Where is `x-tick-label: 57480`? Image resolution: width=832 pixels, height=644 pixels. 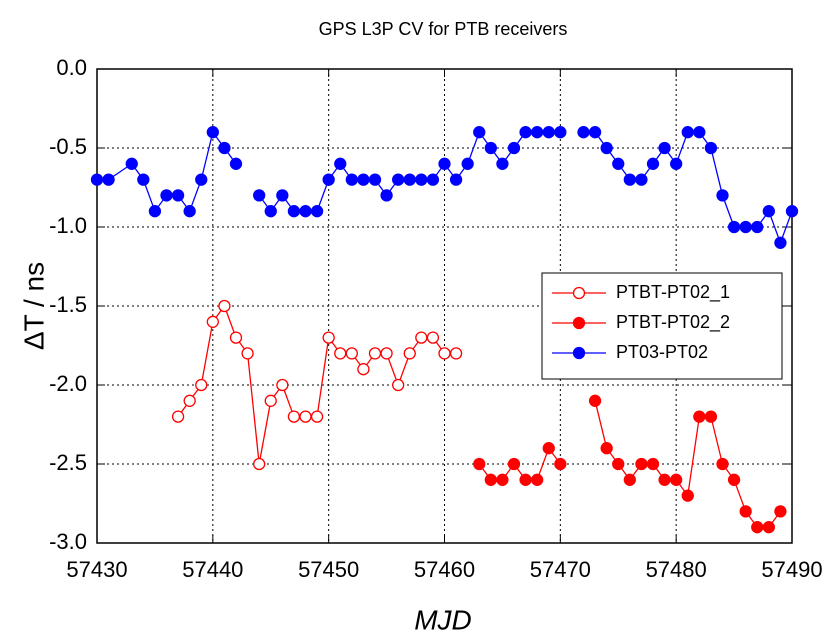 x-tick-label: 57480 is located at coordinates (676, 569).